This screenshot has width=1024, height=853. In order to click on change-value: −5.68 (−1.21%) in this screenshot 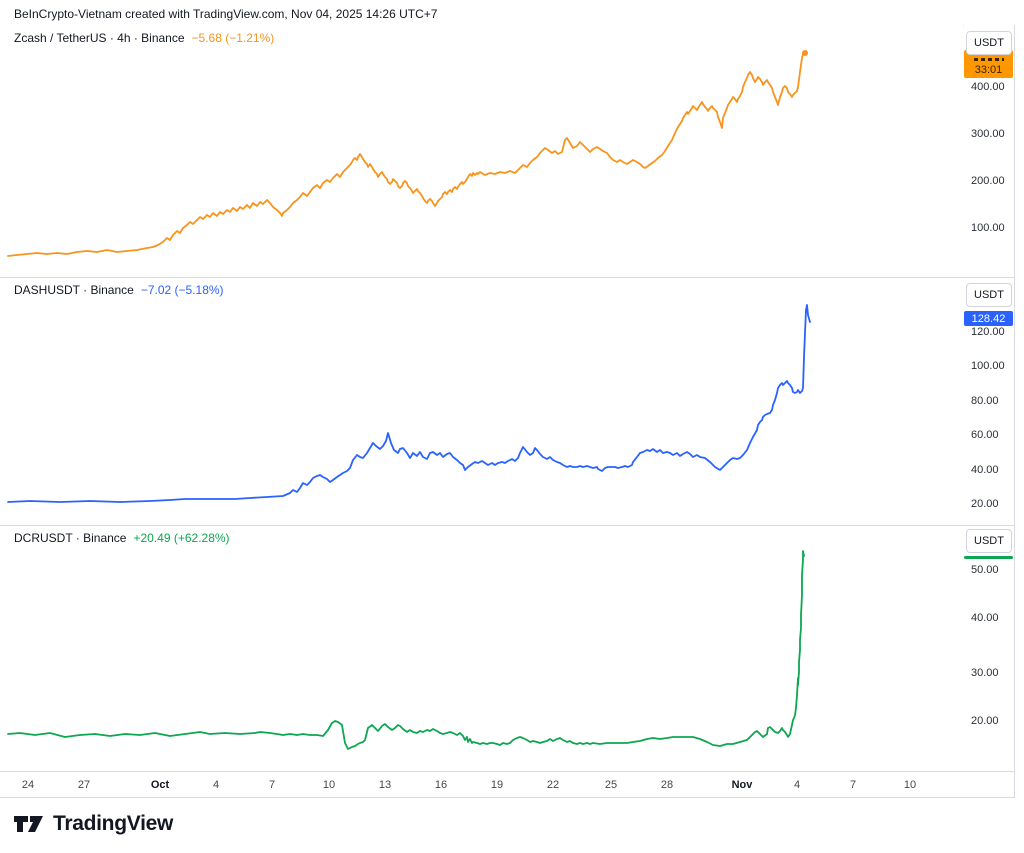, I will do `click(233, 38)`.